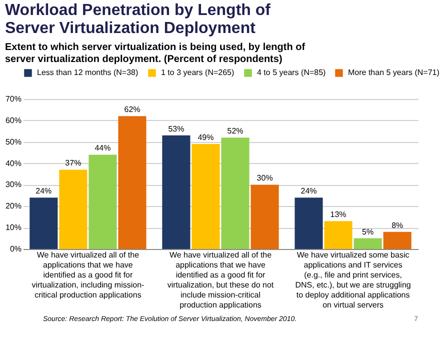  I want to click on chart-title: Workload Penetration by Length of Server Virtualization Deployment, so click(138, 19).